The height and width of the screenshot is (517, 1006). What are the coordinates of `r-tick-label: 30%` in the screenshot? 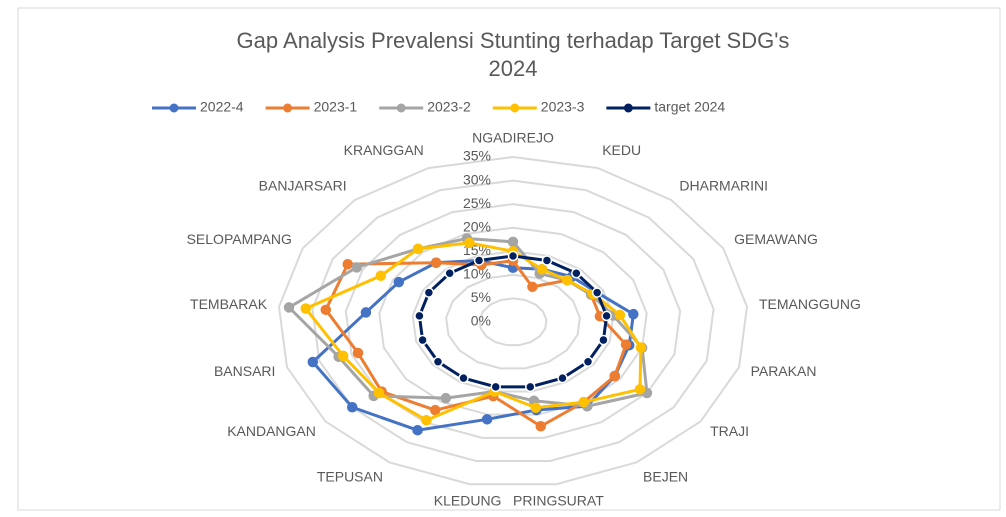 It's located at (477, 179).